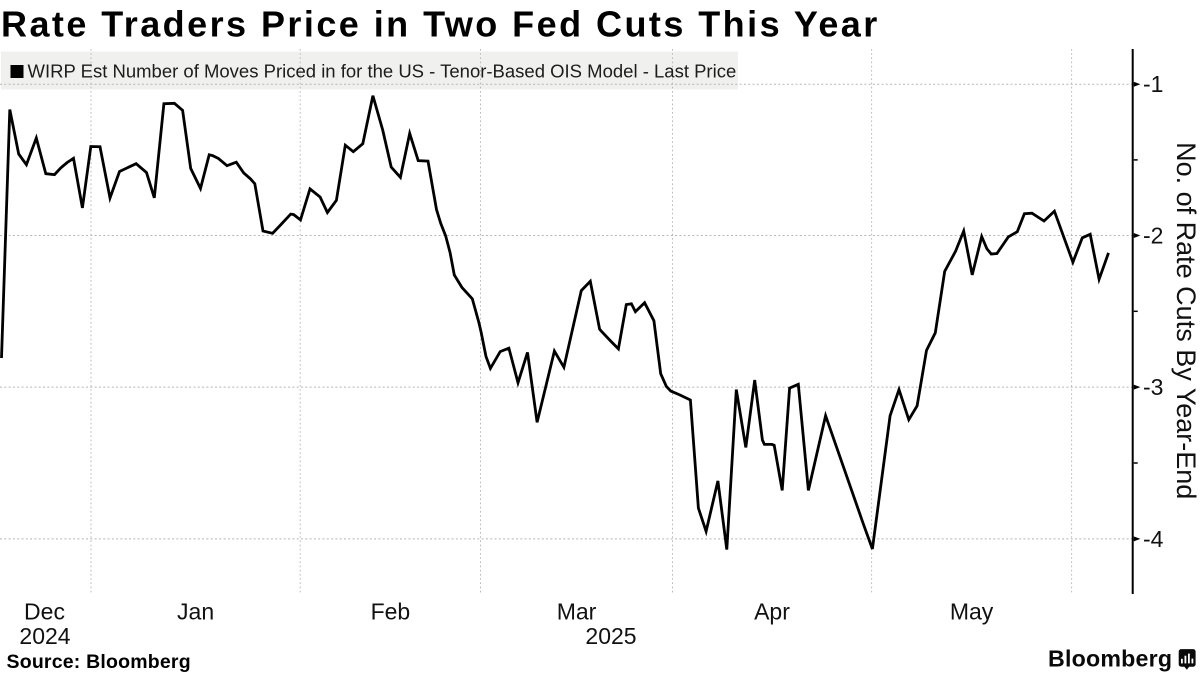 The image size is (1200, 675). I want to click on svg-text: No. of Rate Cuts By Year-End, so click(1185, 320).